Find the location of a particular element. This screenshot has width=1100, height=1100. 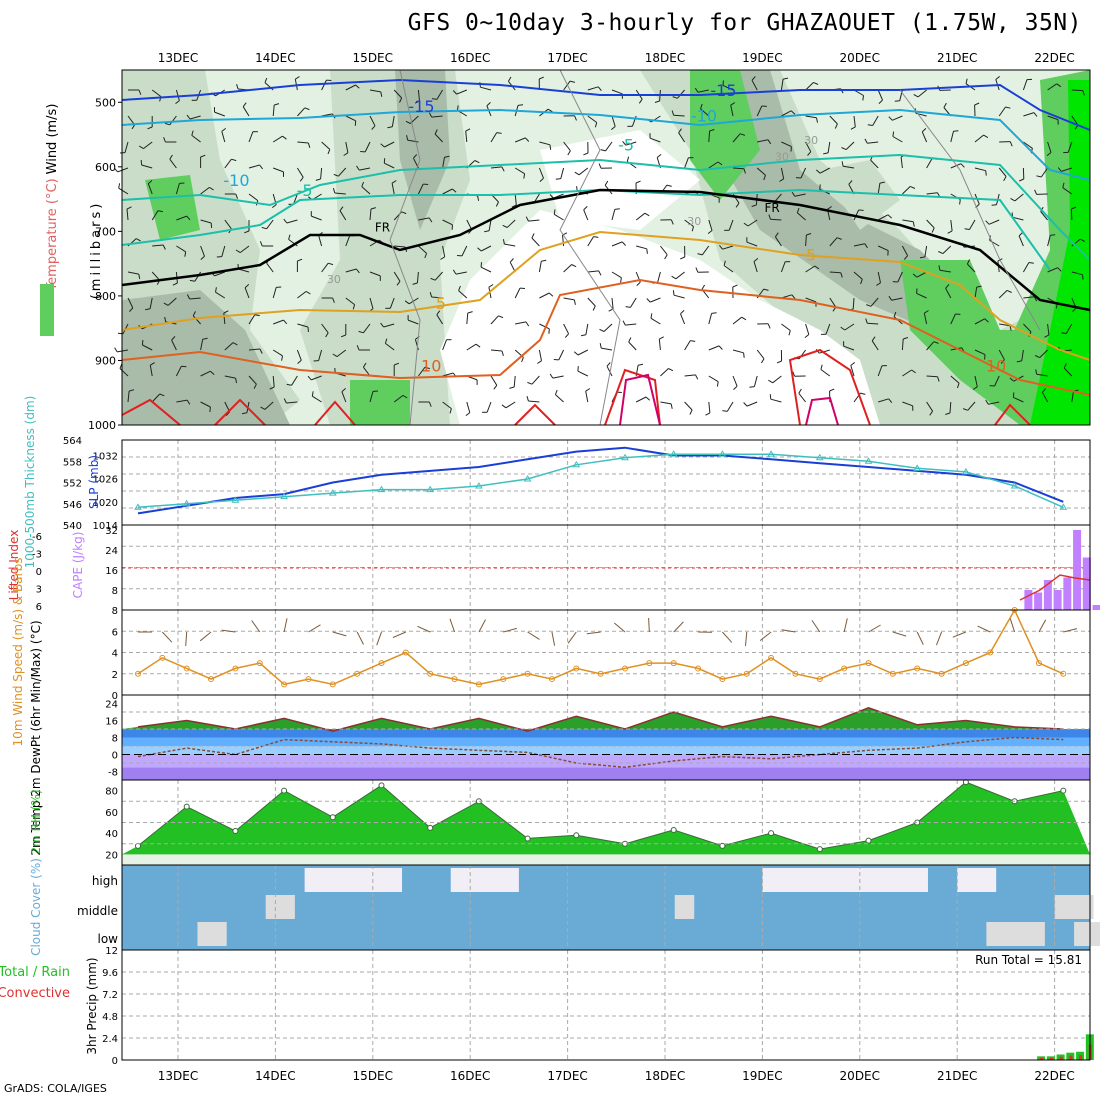

li-line is located at coordinates (1055, 587).